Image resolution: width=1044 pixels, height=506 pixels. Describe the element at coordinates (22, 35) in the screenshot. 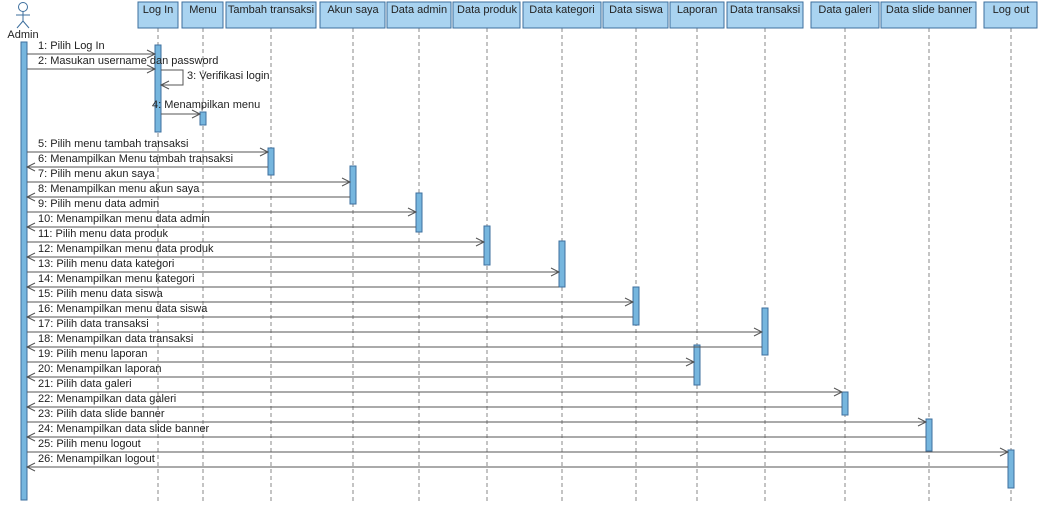

I see `actor-label: Admin` at that location.